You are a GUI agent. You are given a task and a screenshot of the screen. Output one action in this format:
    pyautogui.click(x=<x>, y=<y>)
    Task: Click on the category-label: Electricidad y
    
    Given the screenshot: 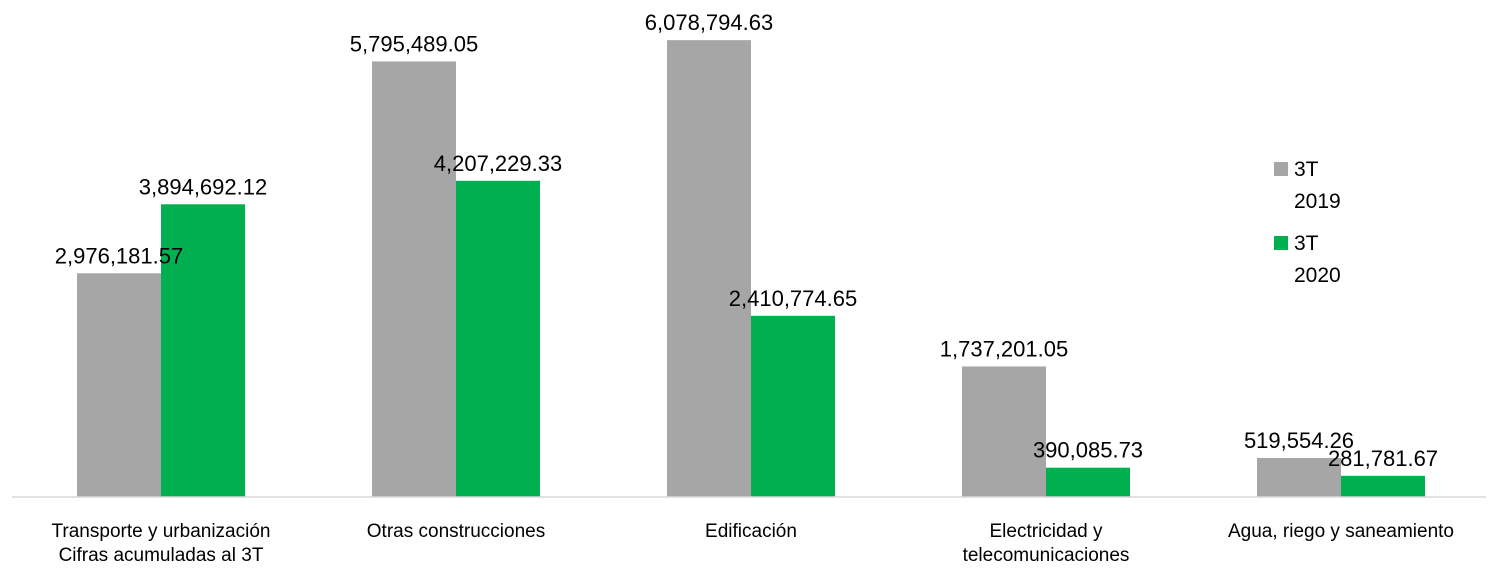 What is the action you would take?
    pyautogui.click(x=1046, y=531)
    